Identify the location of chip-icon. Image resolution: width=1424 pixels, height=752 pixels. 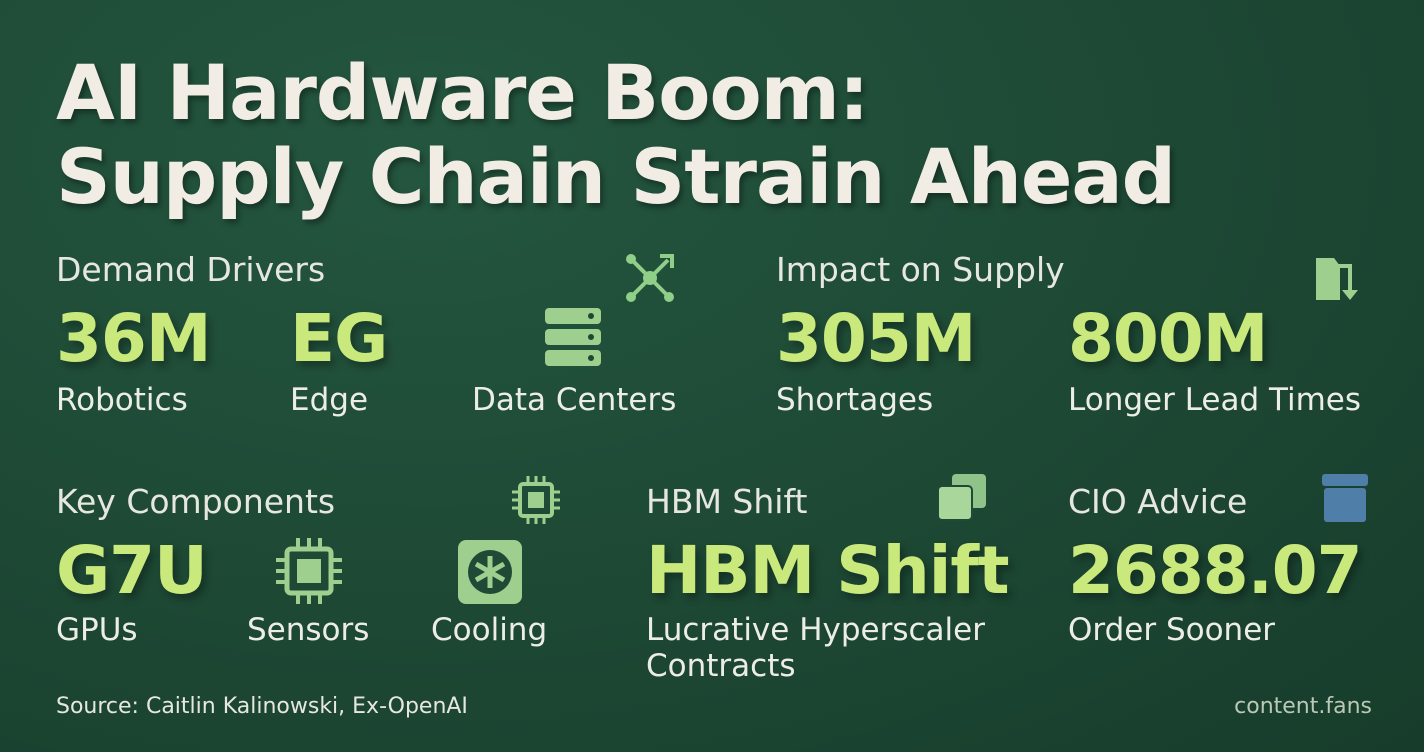
(536, 500).